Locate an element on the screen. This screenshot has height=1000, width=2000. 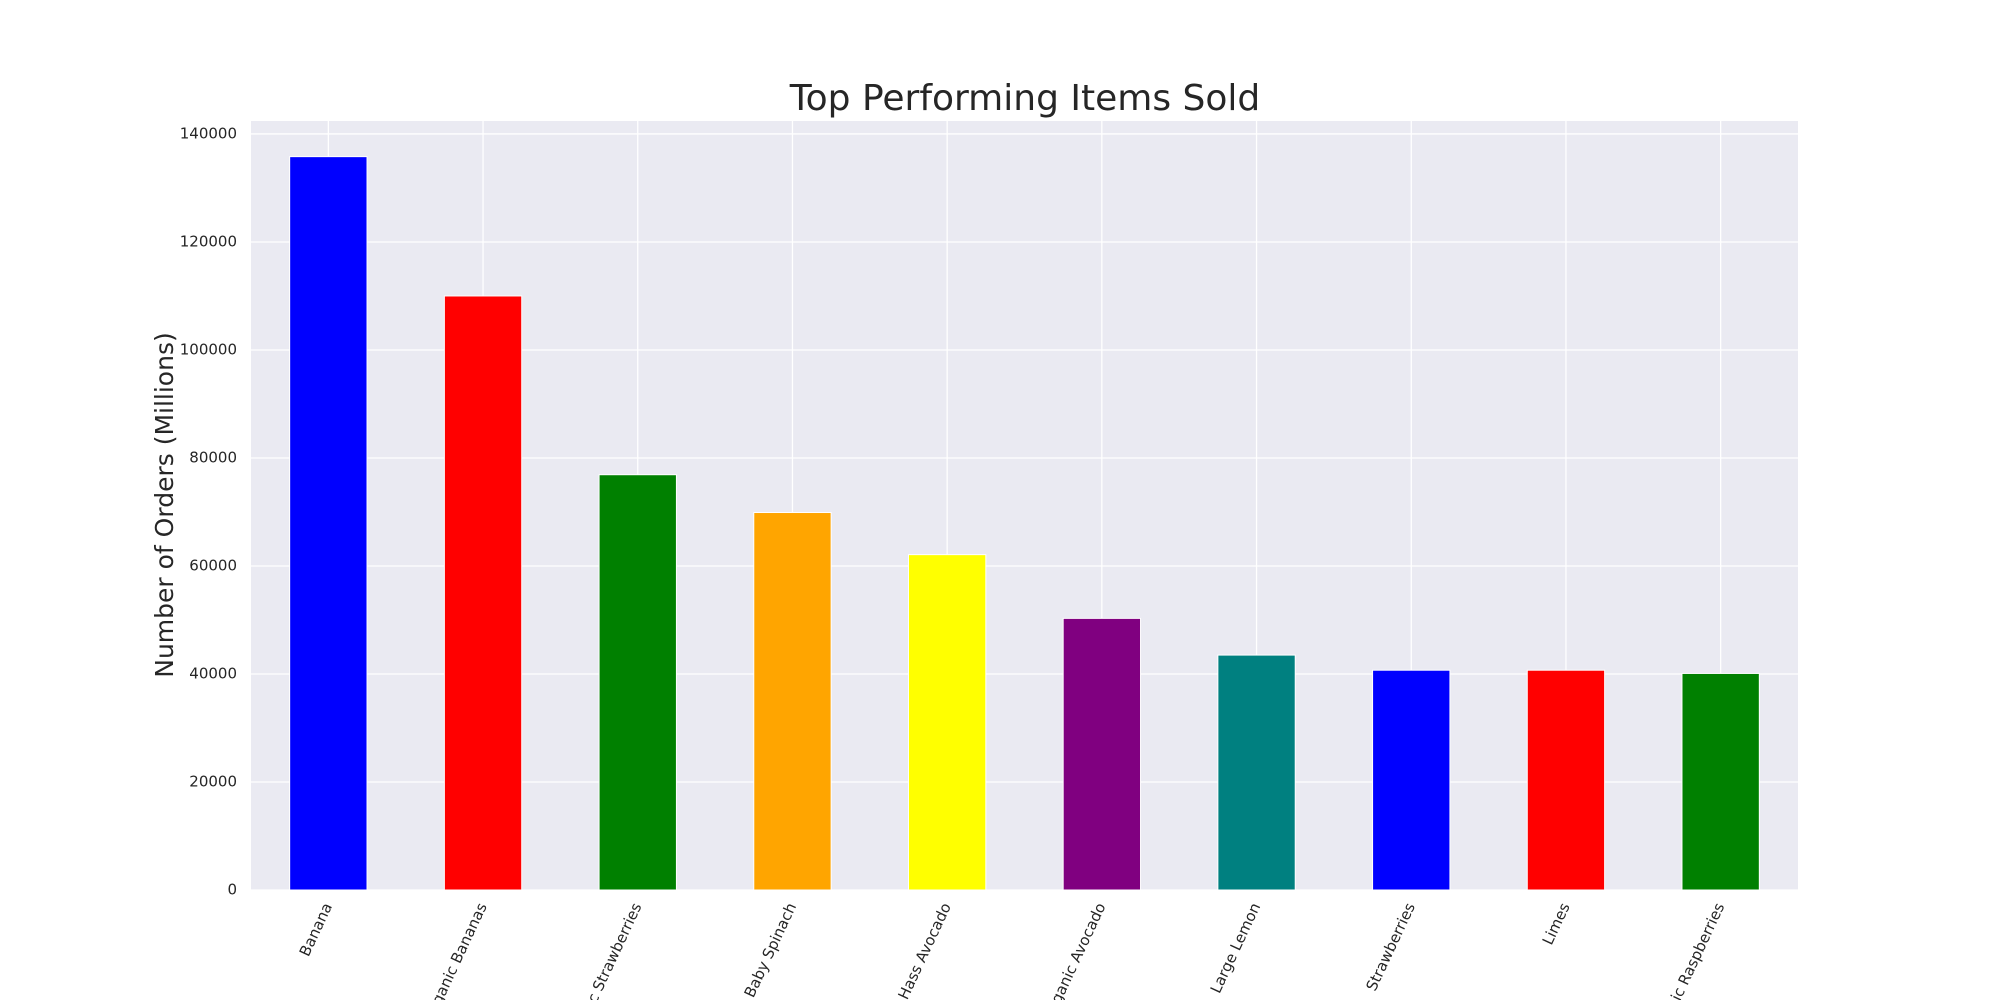
y-tick-label: 100000 is located at coordinates (208, 349).